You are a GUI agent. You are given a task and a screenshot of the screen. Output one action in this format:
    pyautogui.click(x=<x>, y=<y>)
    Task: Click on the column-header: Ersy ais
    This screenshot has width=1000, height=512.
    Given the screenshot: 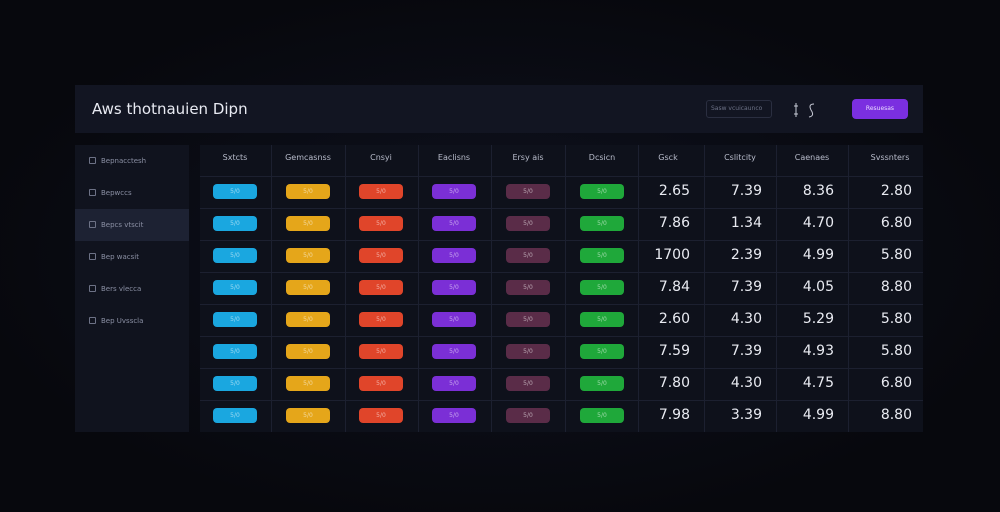 What is the action you would take?
    pyautogui.click(x=528, y=157)
    